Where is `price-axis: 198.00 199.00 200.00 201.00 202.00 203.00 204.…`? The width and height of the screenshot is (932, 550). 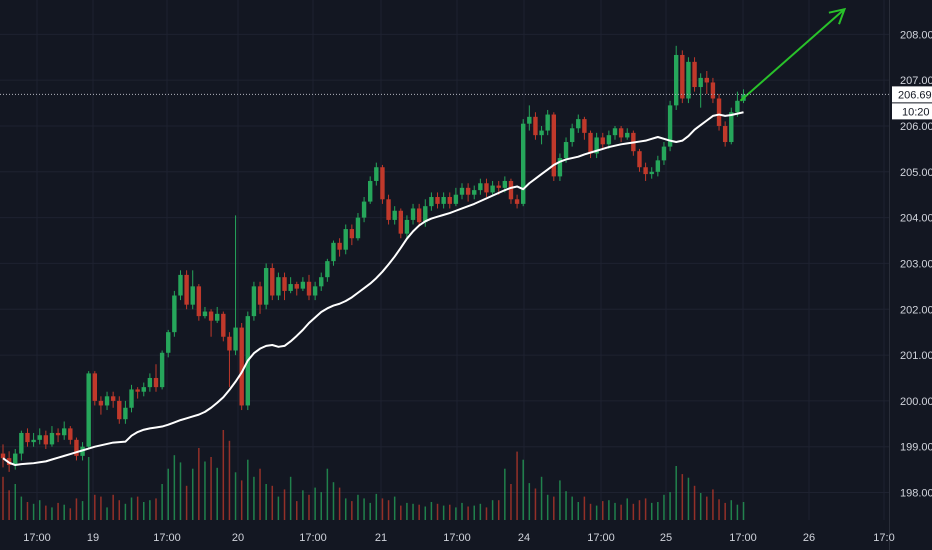 price-axis: 198.00 199.00 200.00 201.00 202.00 203.00 204.… is located at coordinates (910, 275).